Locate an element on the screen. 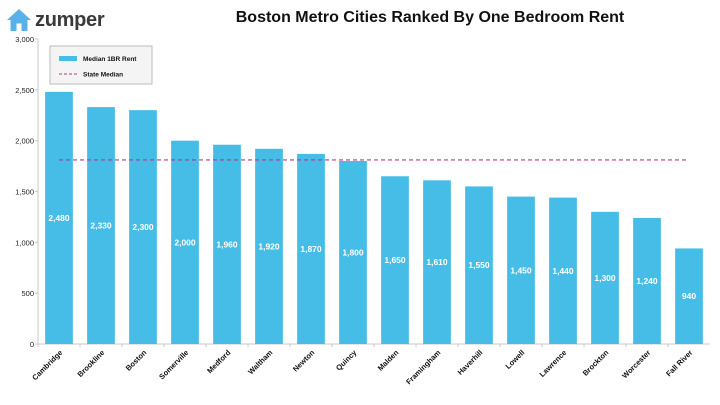 The width and height of the screenshot is (720, 405). y-tick-label: 1,000 is located at coordinates (24, 242).